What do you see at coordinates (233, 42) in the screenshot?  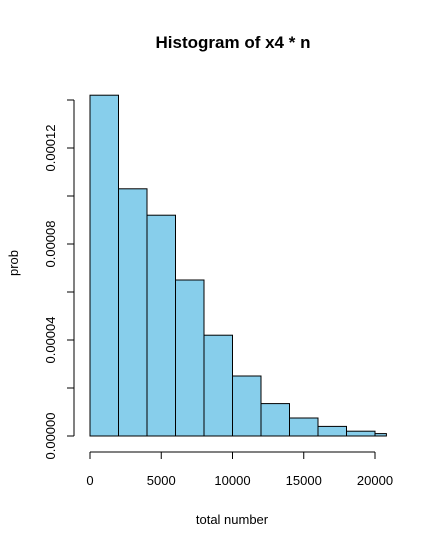 I see `chart-title: Histogram of x4 * n` at bounding box center [233, 42].